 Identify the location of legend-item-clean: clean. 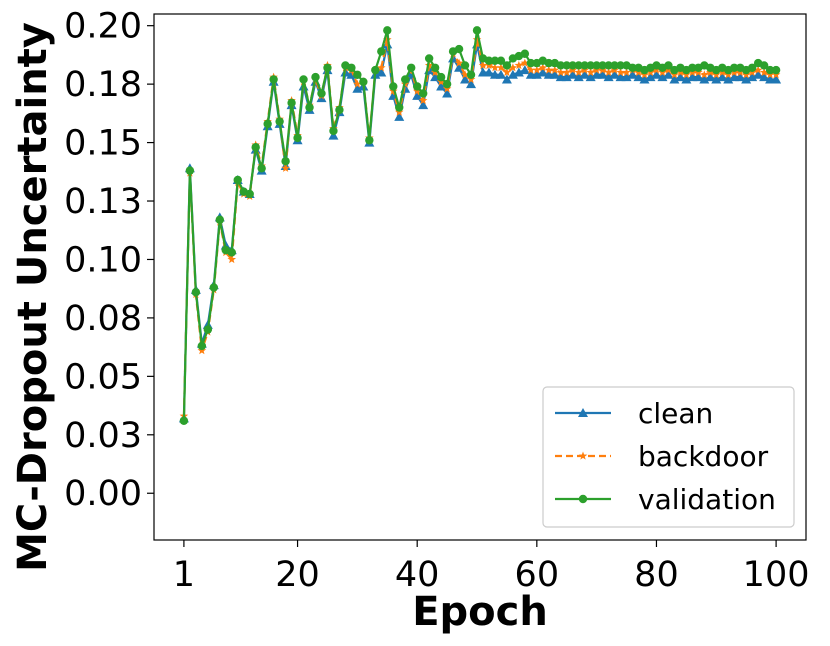
(634, 413).